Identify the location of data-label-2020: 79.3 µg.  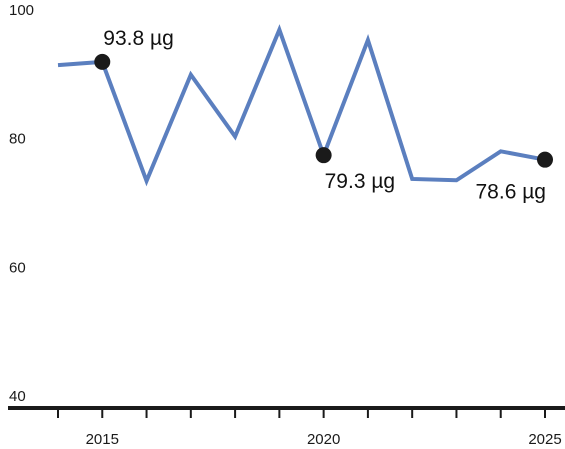
(360, 181).